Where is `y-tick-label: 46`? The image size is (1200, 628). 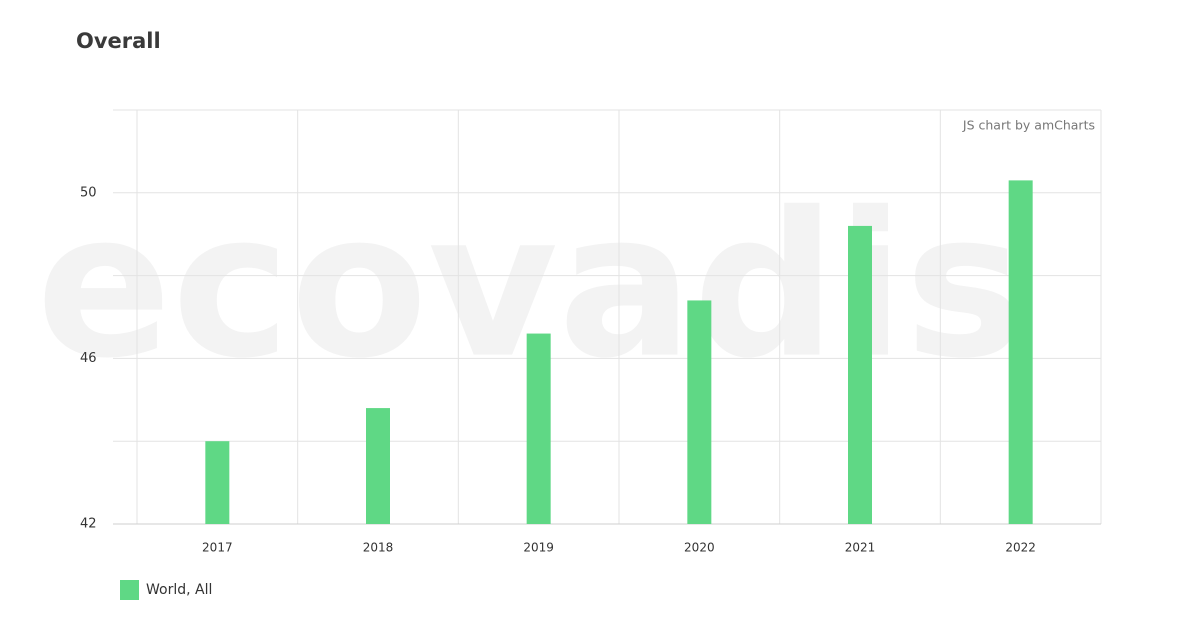 y-tick-label: 46 is located at coordinates (88, 358).